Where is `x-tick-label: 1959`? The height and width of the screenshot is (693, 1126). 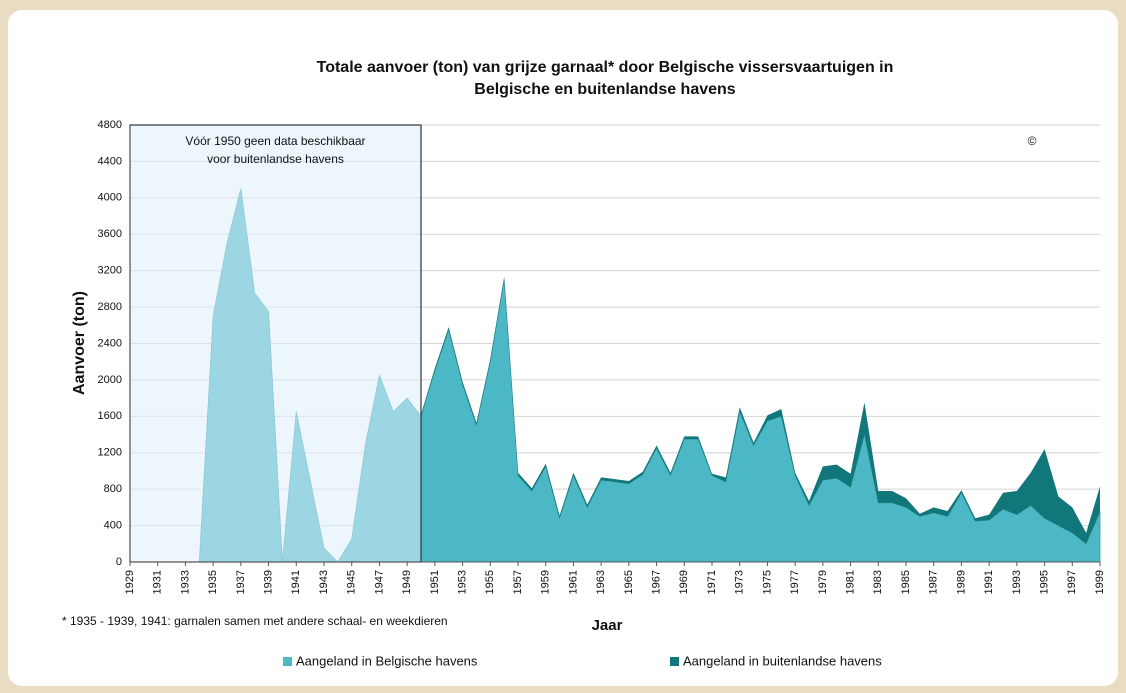
x-tick-label: 1959 is located at coordinates (546, 582).